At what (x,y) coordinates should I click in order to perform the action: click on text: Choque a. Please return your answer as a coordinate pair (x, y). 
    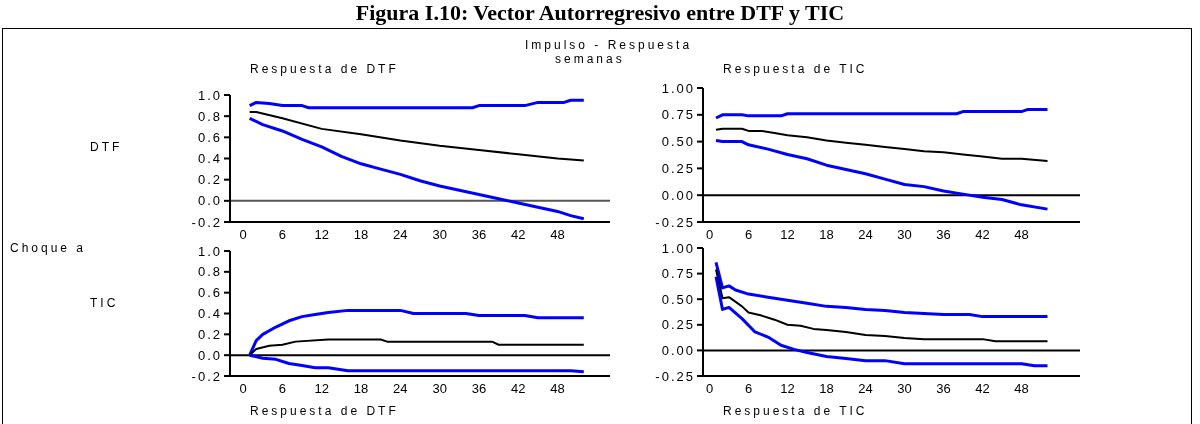
    Looking at the image, I should click on (48, 248).